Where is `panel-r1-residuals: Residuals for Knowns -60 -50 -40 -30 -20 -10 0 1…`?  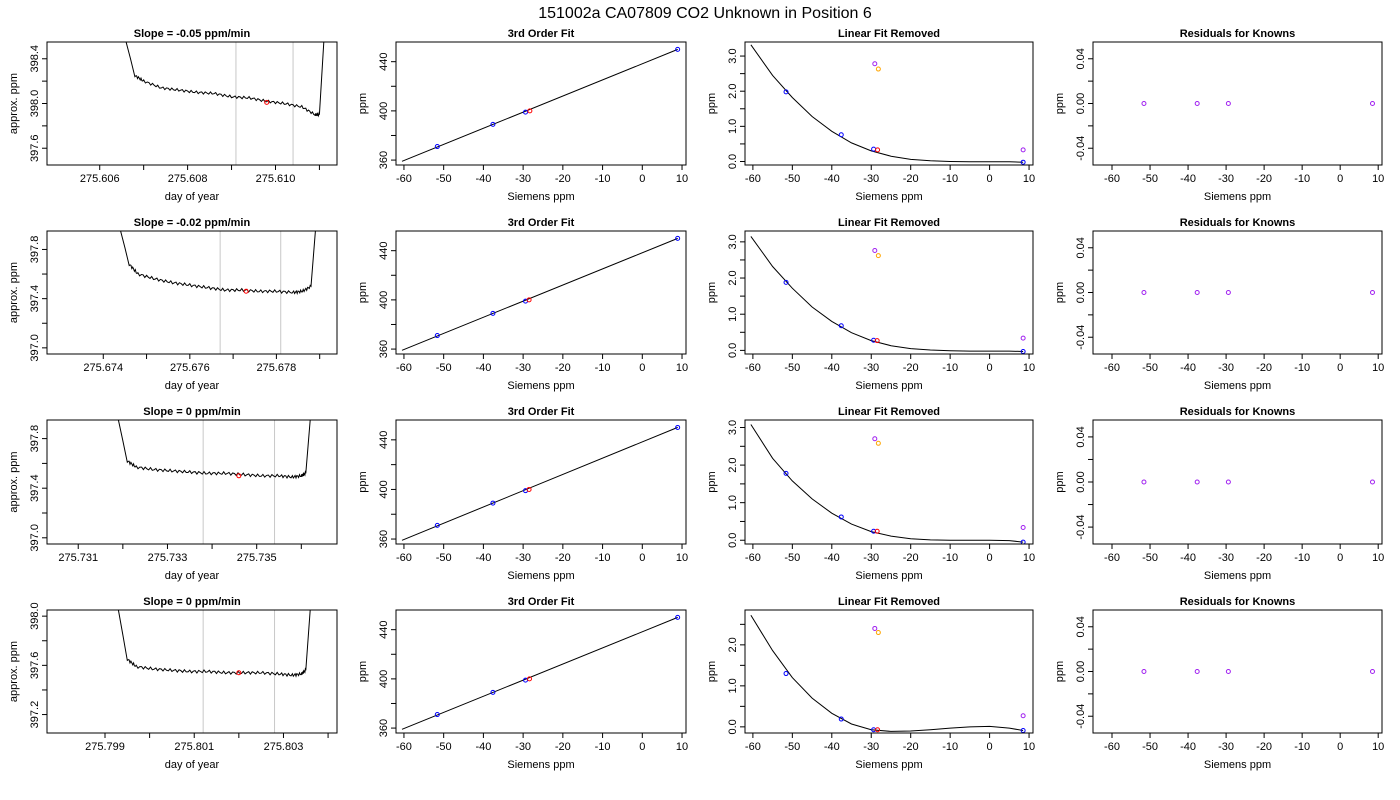 panel-r1-residuals: Residuals for Knowns -60 -50 -40 -30 -20 -10 0 1… is located at coordinates (1219, 115).